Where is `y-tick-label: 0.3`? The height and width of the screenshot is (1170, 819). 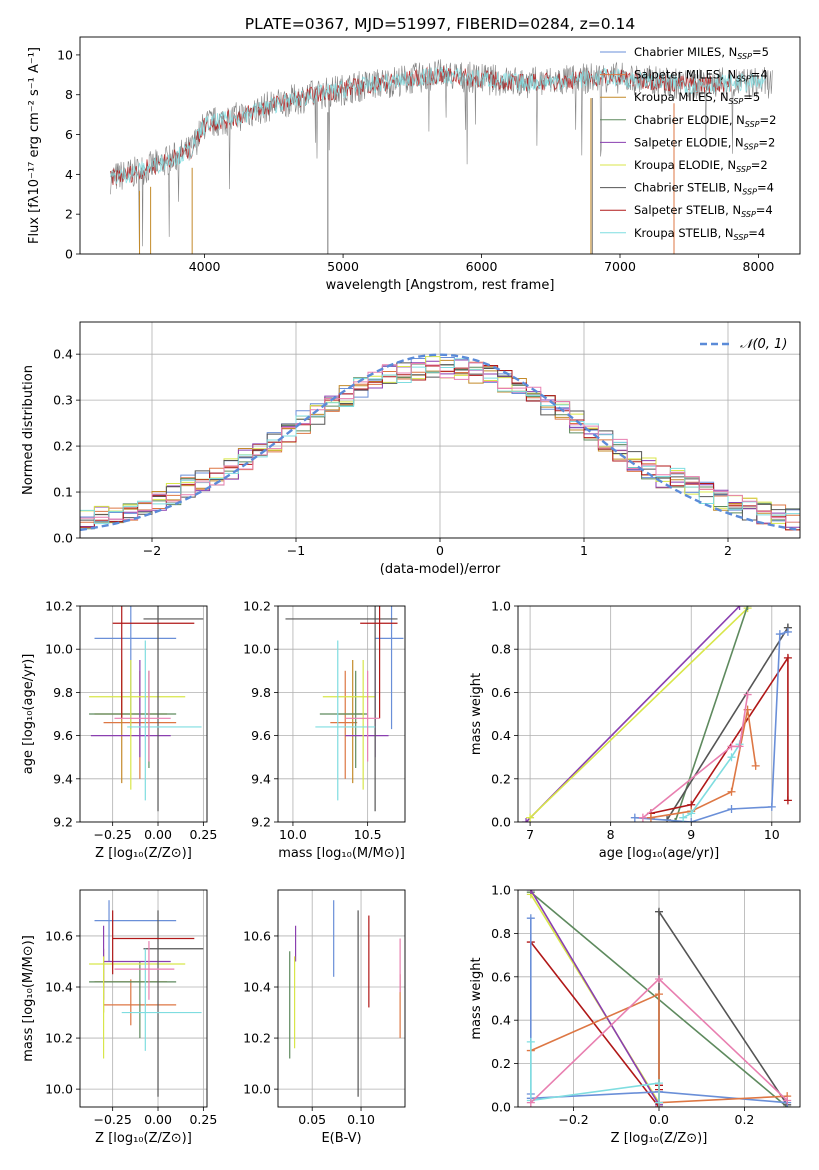 y-tick-label: 0.3 is located at coordinates (63, 400).